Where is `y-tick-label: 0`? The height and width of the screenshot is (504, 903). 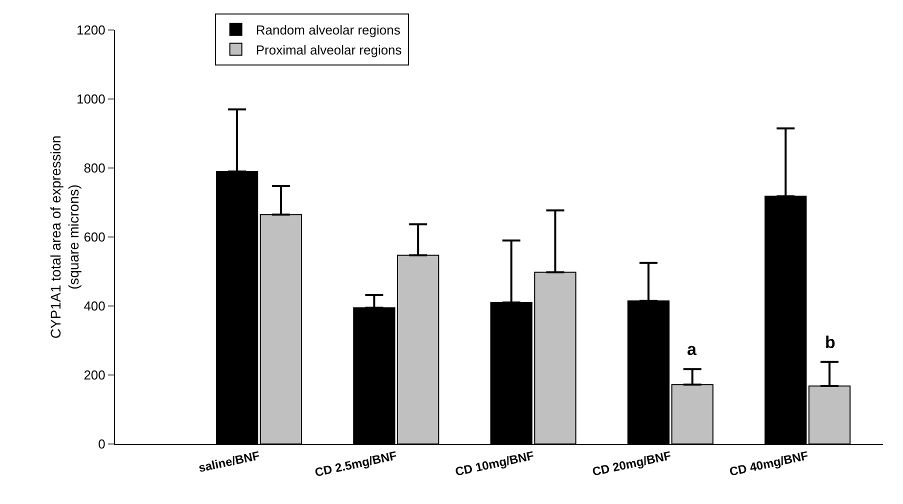
y-tick-label: 0 is located at coordinates (102, 444).